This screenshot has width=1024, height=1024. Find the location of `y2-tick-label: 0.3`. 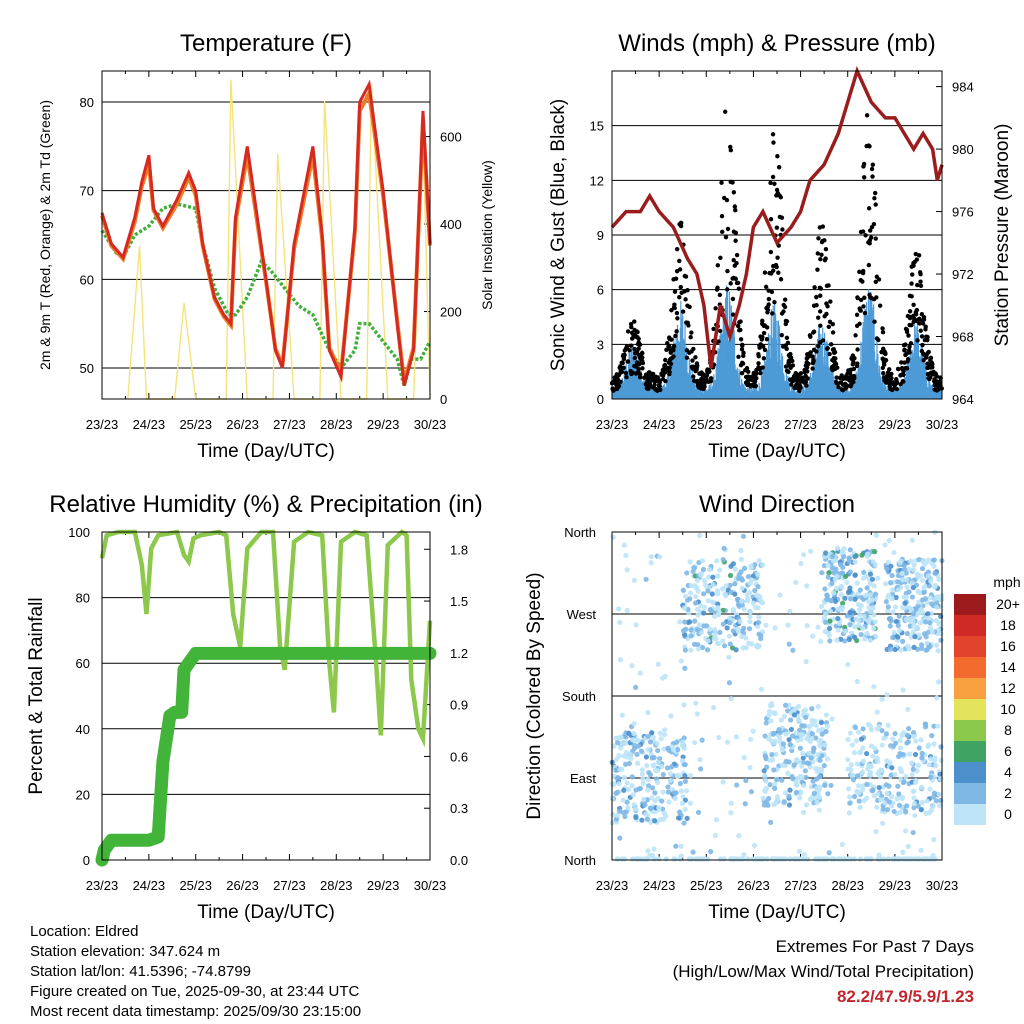

y2-tick-label: 0.3 is located at coordinates (459, 808).